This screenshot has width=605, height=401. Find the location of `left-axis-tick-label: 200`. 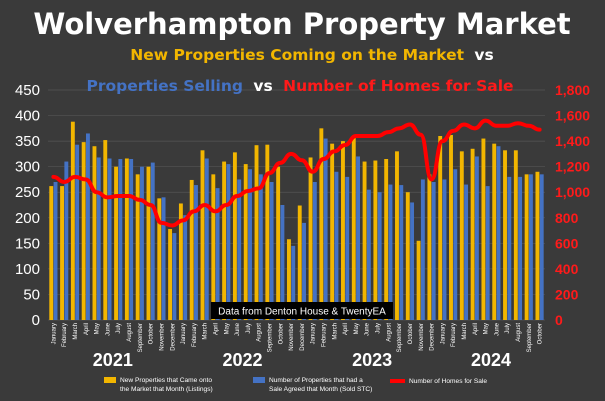

left-axis-tick-label: 200 is located at coordinates (27, 218).